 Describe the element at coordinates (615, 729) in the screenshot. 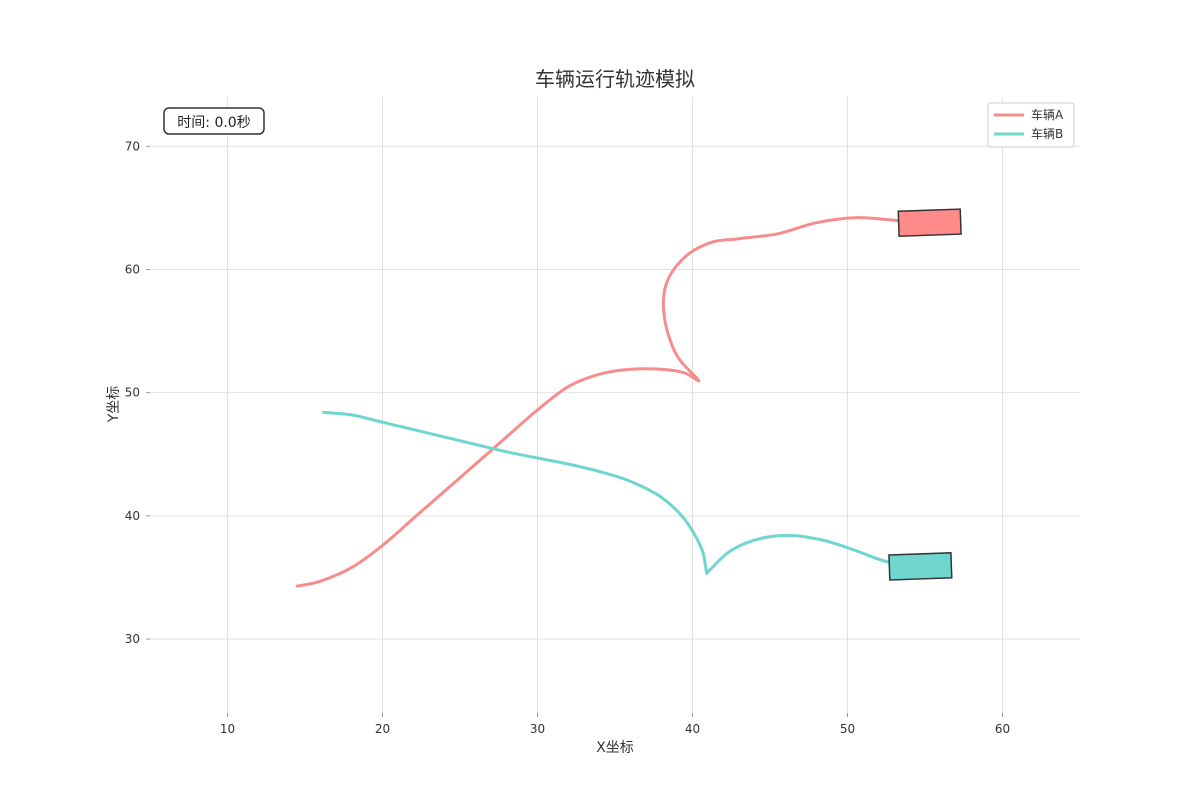

I see `x-tick-labels: 10 20 30 40 50 60` at that location.